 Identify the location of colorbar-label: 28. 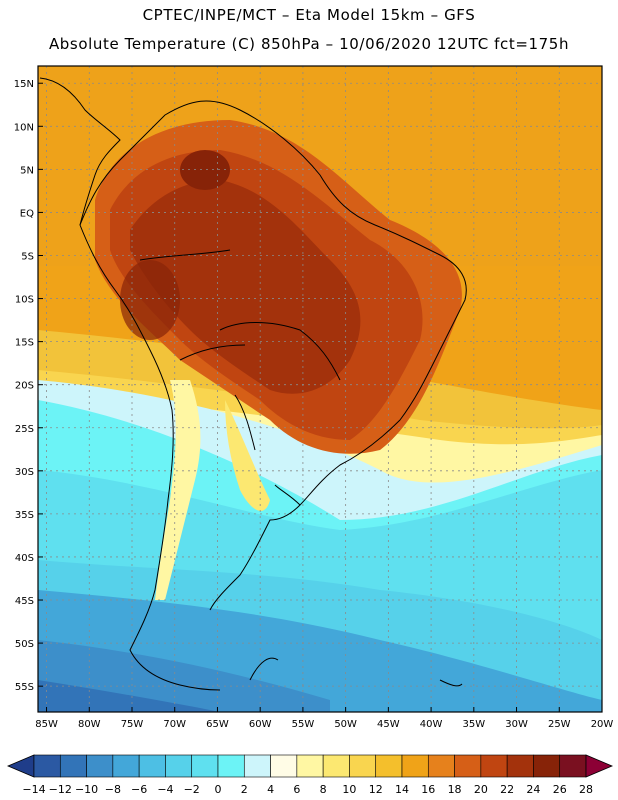
(586, 789).